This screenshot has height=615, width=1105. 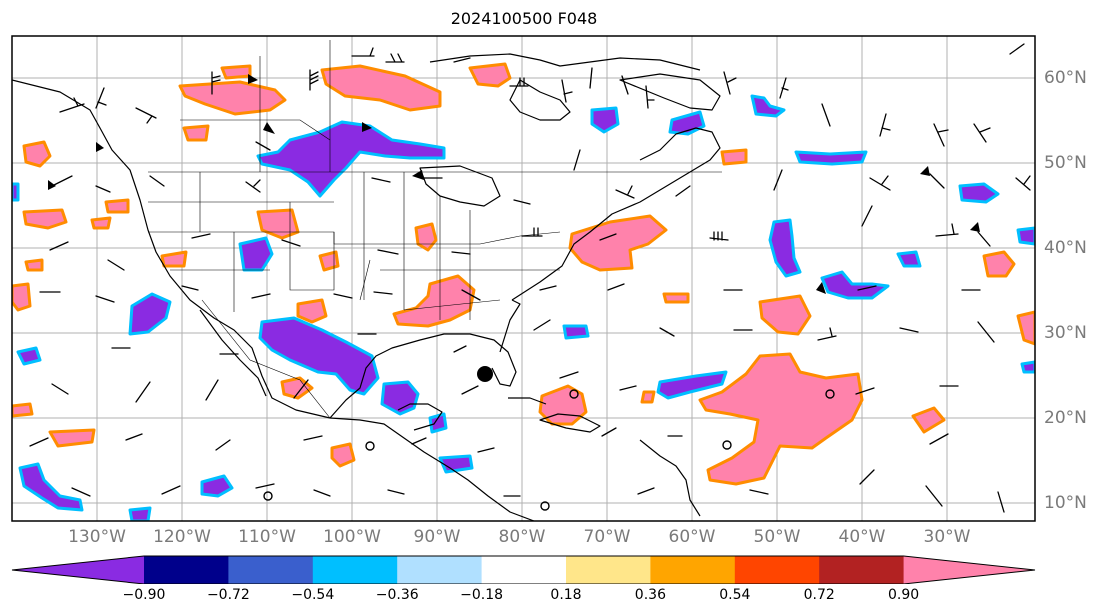 What do you see at coordinates (777, 537) in the screenshot?
I see `lon-label-50w: 50°W` at bounding box center [777, 537].